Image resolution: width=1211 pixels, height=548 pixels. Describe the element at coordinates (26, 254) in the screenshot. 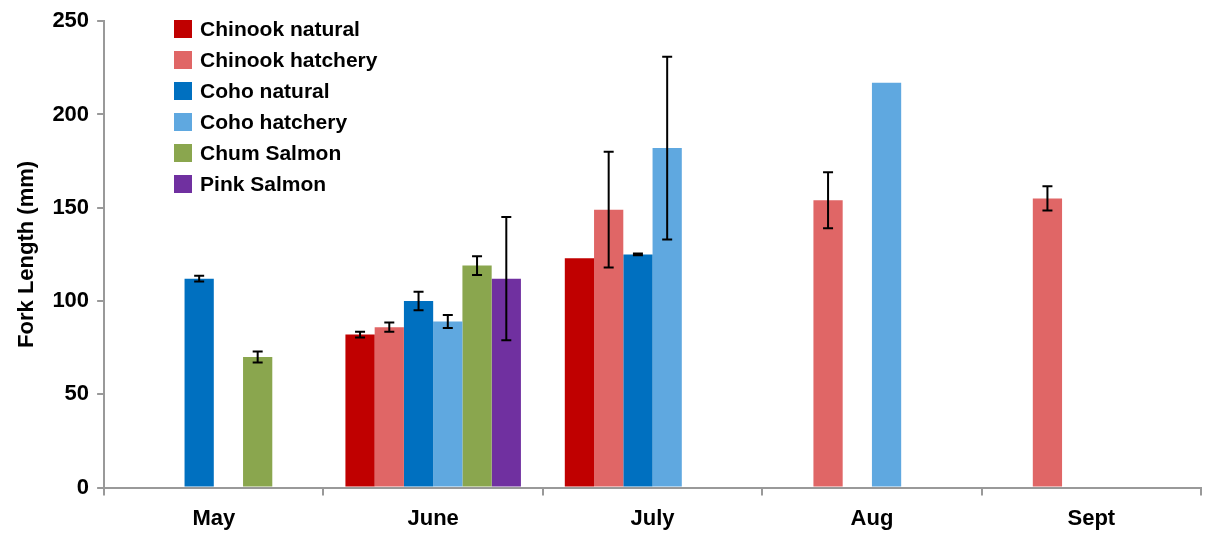

I see `y-axis-title: Fork Length (mm)` at that location.